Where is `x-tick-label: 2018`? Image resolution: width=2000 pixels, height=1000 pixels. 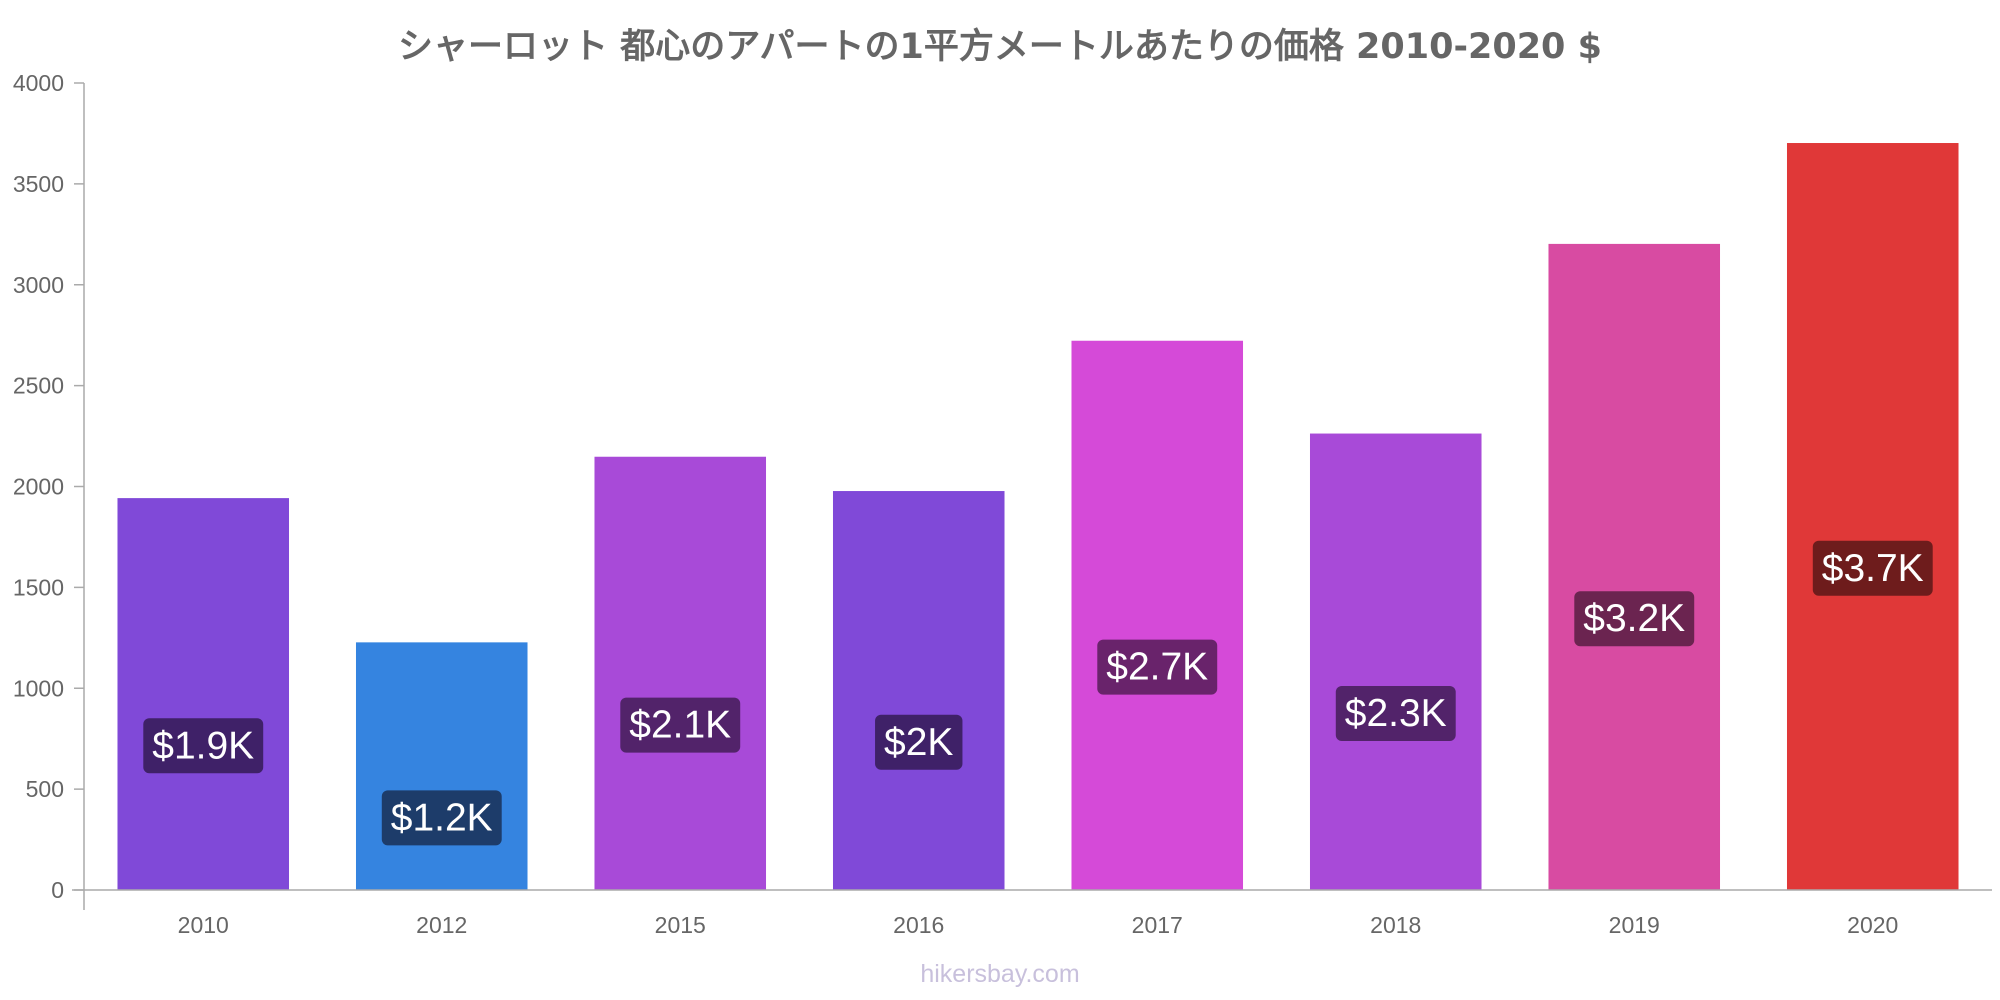
x-tick-label: 2018 is located at coordinates (1395, 925).